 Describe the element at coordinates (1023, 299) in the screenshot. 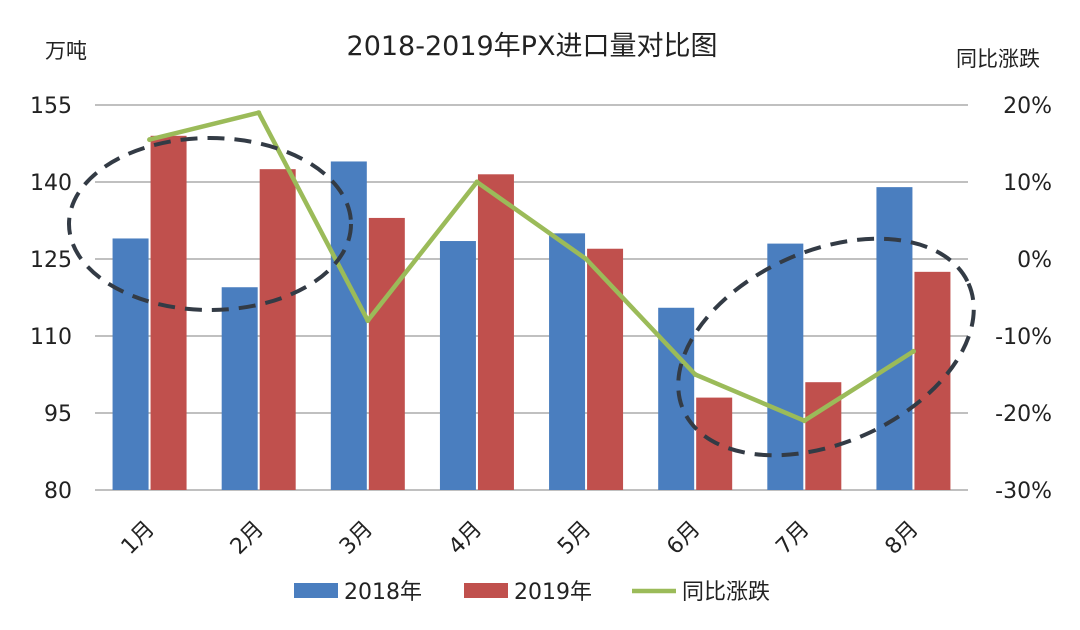

I see `right-axis-ticks: 20% 10% 0% -10% -20% -30%` at that location.